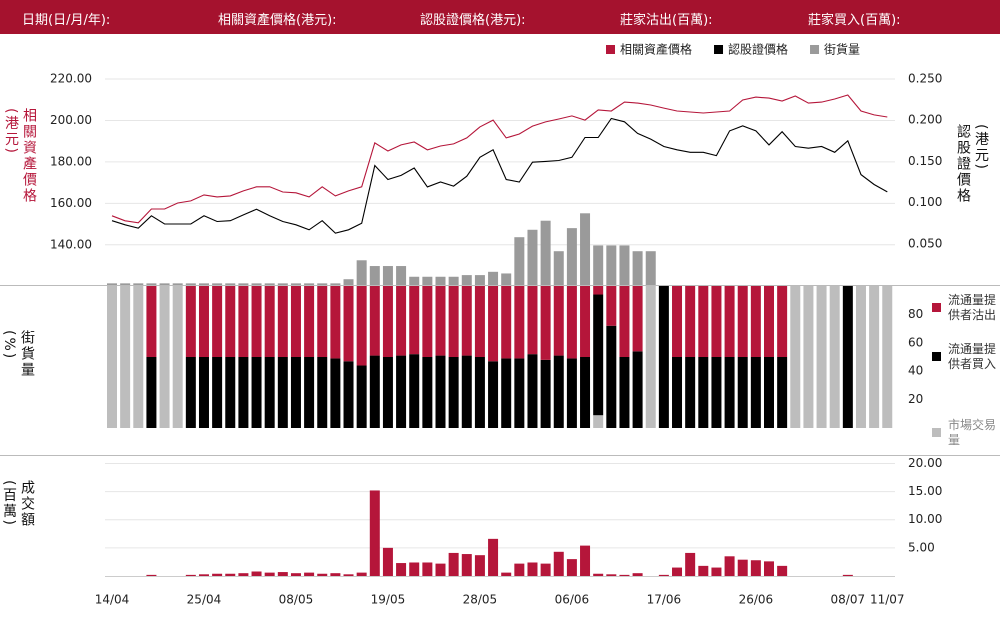  Describe the element at coordinates (499, 175) in the screenshot. I see `series-line` at that location.